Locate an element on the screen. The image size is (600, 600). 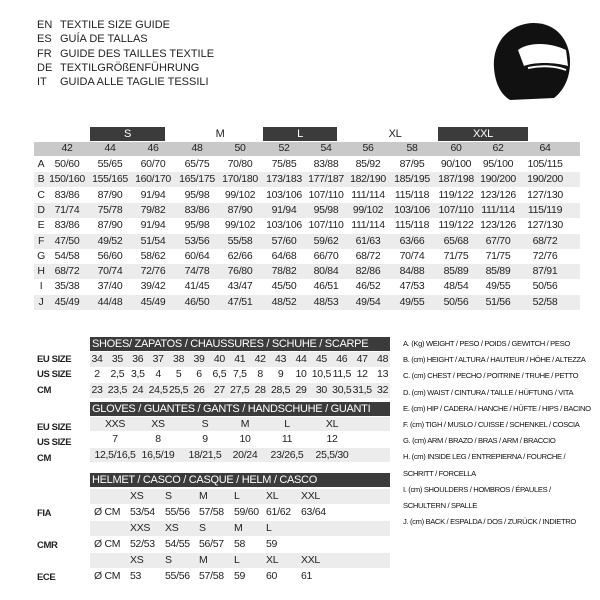
table-cell: 56/60 is located at coordinates (110, 255).